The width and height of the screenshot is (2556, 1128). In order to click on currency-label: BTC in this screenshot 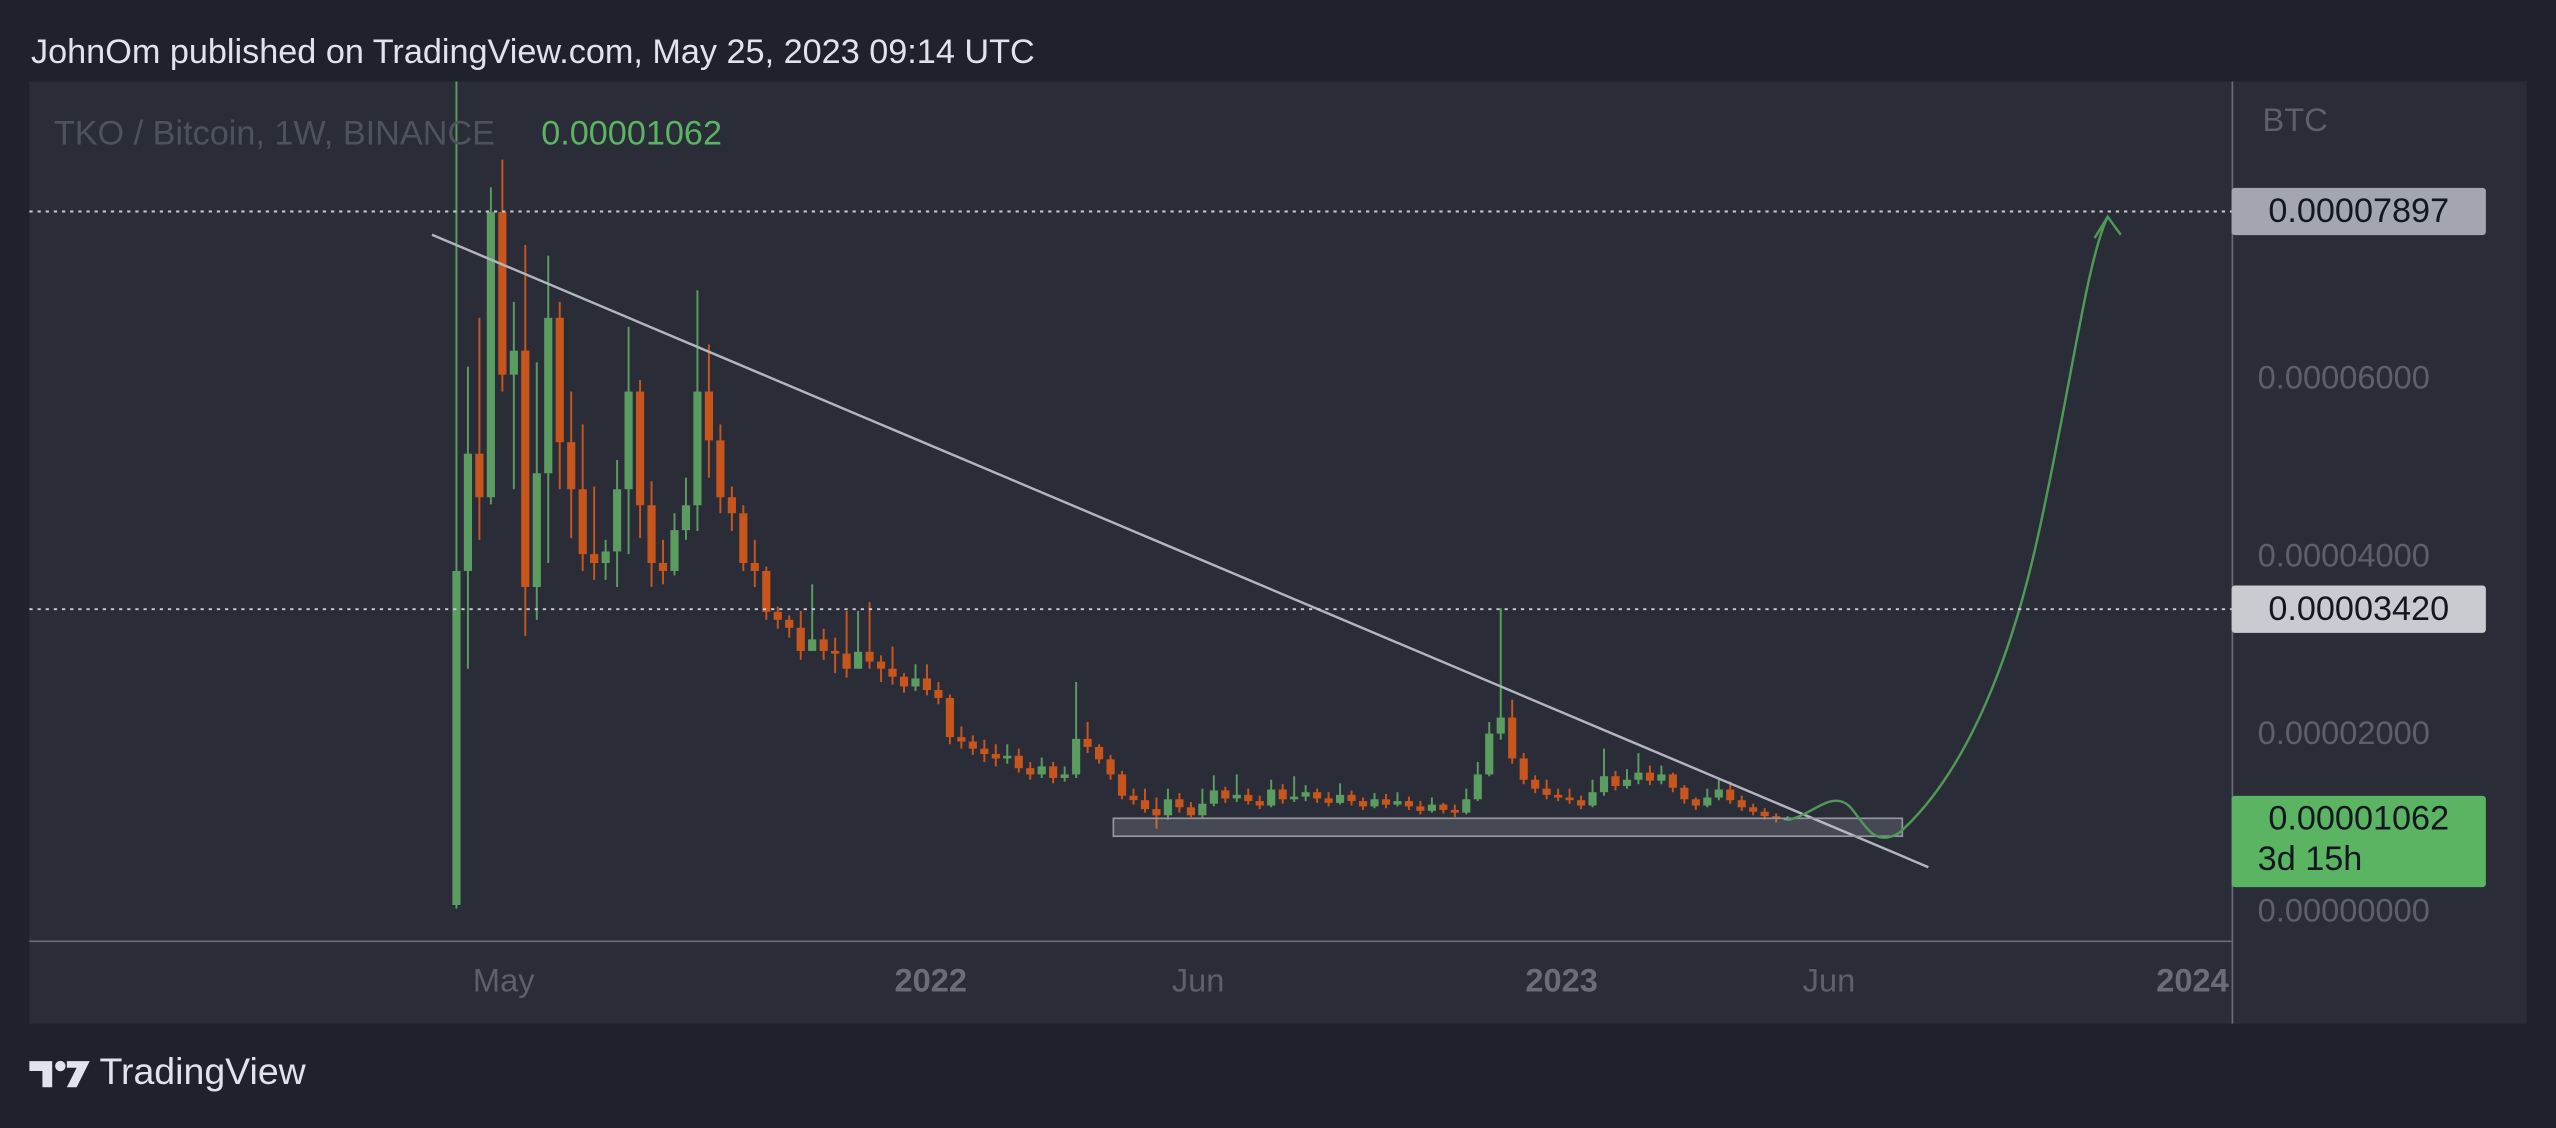, I will do `click(2295, 119)`.